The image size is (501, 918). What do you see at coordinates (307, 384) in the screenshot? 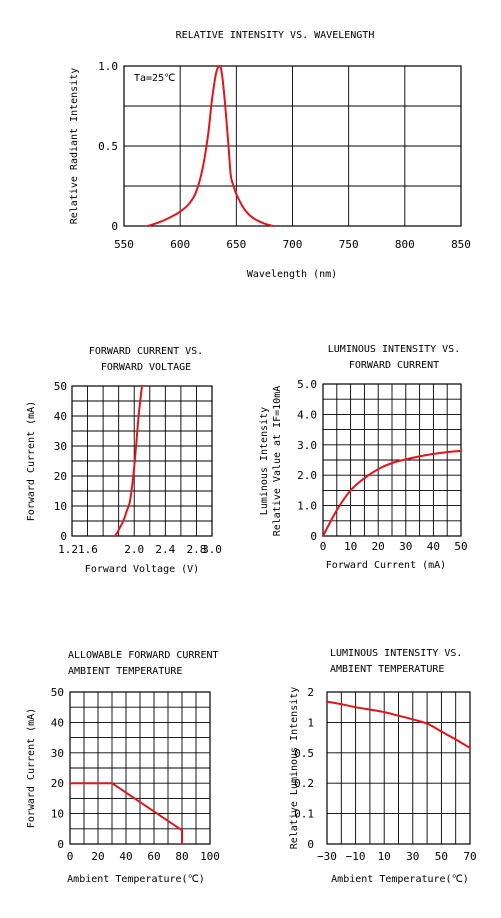
I see `y-tick-label: 5.0` at bounding box center [307, 384].